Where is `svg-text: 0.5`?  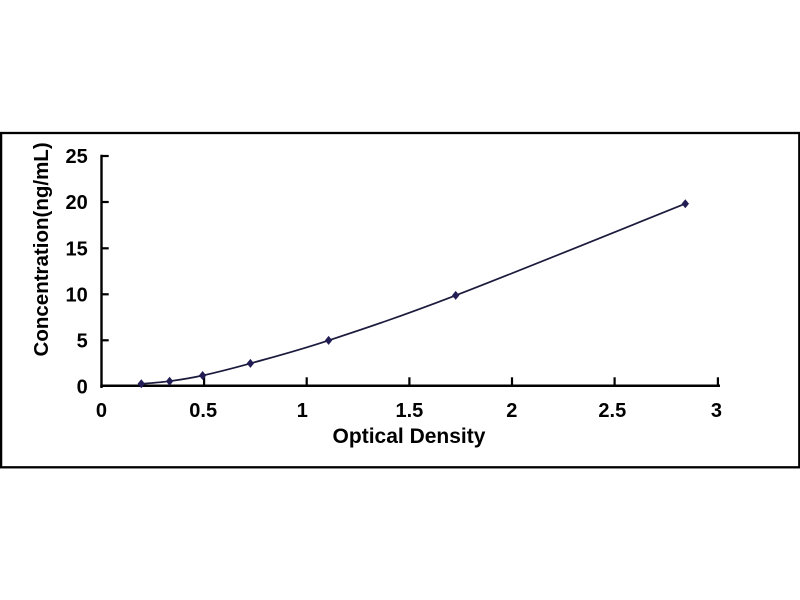 svg-text: 0.5 is located at coordinates (203, 411).